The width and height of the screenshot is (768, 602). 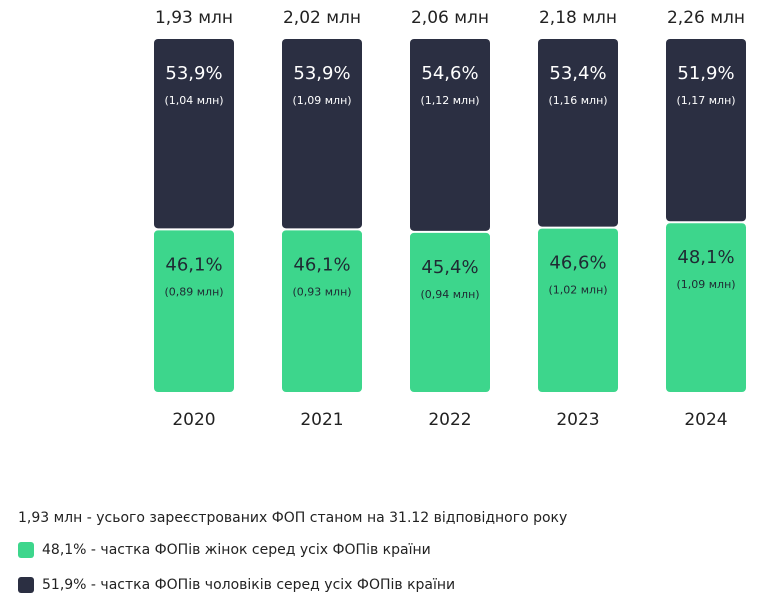 What do you see at coordinates (577, 73) in the screenshot?
I see `value-label: 53,4%` at bounding box center [577, 73].